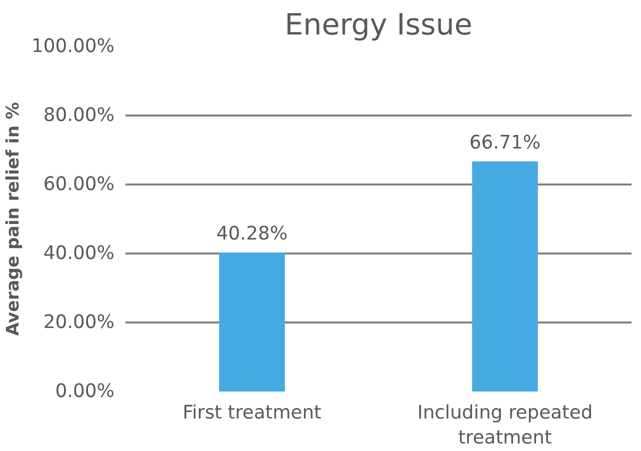  I want to click on y-tick-label: 100.00%, so click(73, 46).